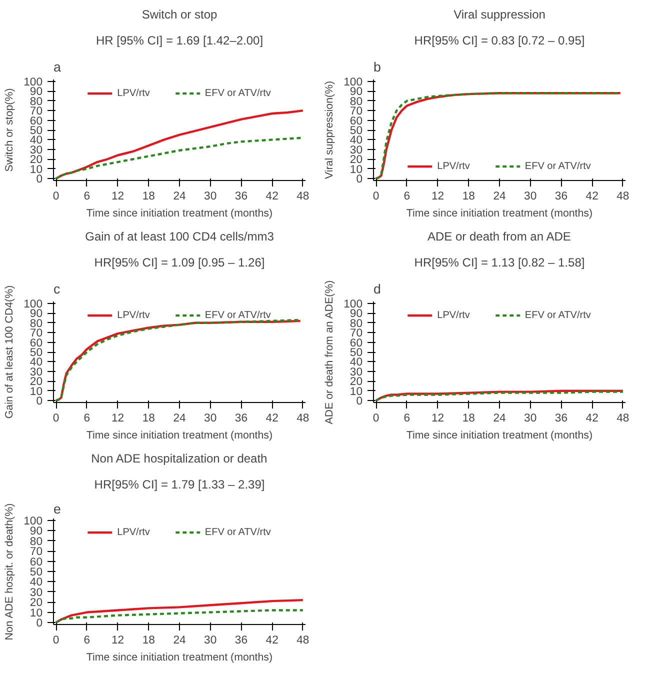  What do you see at coordinates (57, 289) in the screenshot?
I see `text: c` at bounding box center [57, 289].